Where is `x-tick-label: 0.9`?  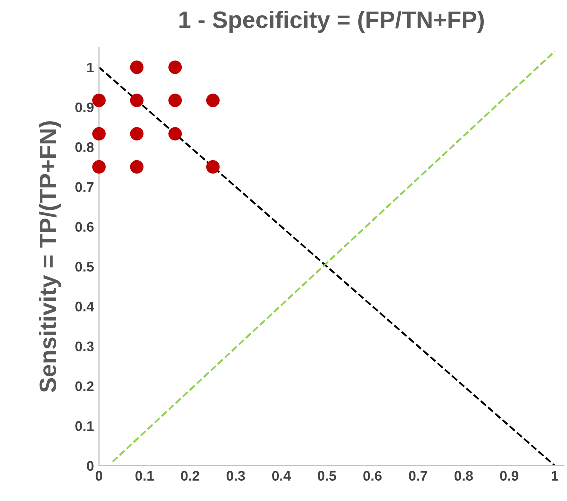
x-tick-label: 0.9 is located at coordinates (509, 476).